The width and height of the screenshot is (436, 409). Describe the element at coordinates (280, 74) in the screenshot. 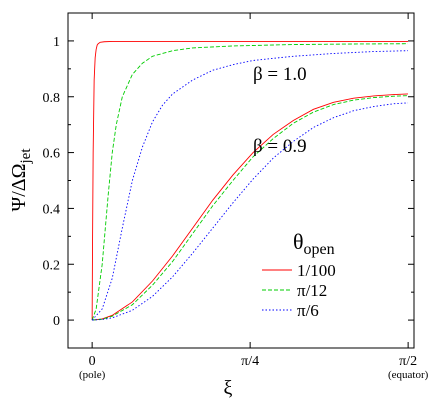

I see `annotation-beta-1: β = 1.0` at that location.